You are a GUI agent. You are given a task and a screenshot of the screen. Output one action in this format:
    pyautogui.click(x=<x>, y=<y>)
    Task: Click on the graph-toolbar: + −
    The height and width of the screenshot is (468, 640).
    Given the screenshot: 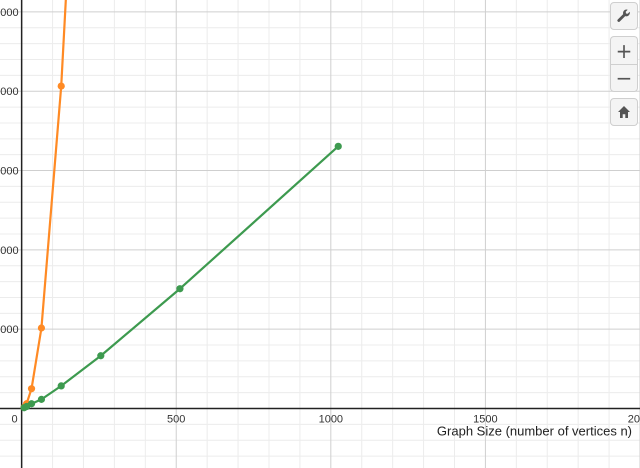 What is the action you would take?
    pyautogui.click(x=624, y=64)
    